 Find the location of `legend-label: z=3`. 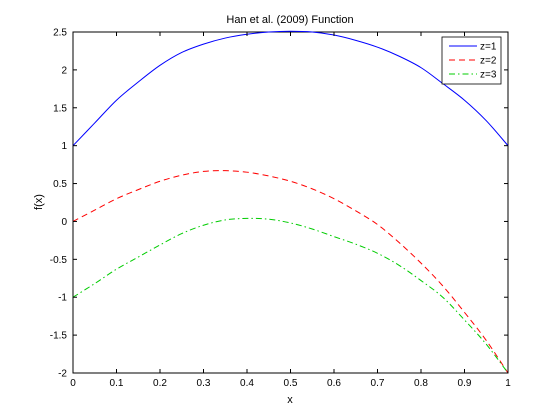

legend-label: z=3 is located at coordinates (488, 75).